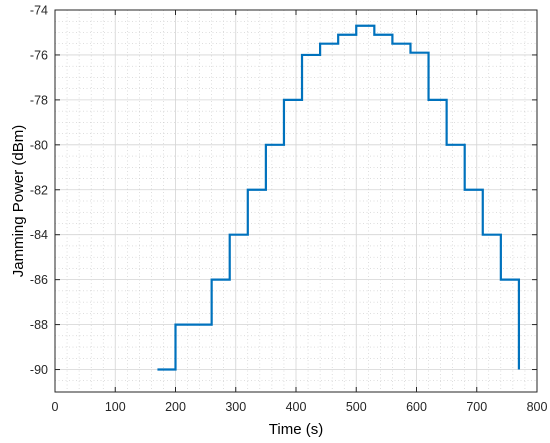 The height and width of the screenshot is (443, 550). Describe the element at coordinates (356, 407) in the screenshot. I see `x-tick-label: 500` at that location.